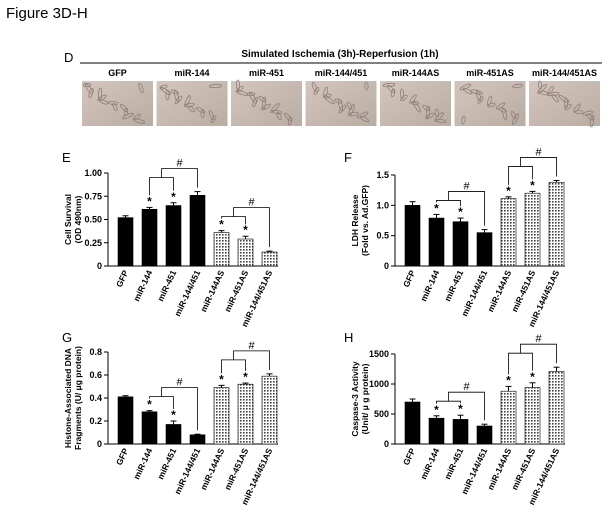  I want to click on image-label: miR-144, so click(191, 73).